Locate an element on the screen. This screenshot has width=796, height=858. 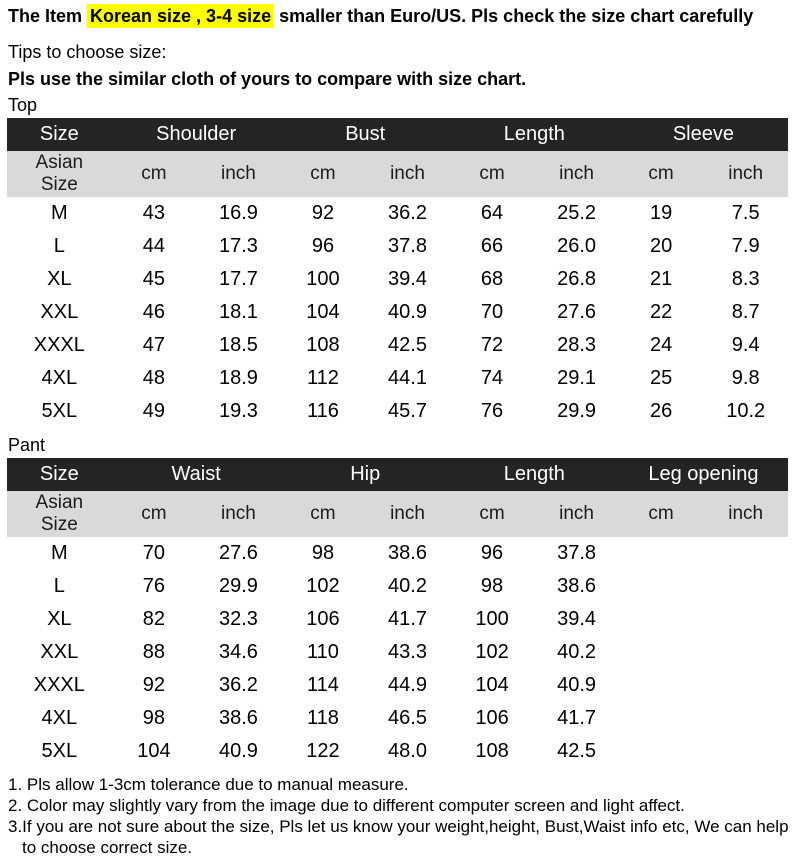
value-cell: 29.9 is located at coordinates (576, 411).